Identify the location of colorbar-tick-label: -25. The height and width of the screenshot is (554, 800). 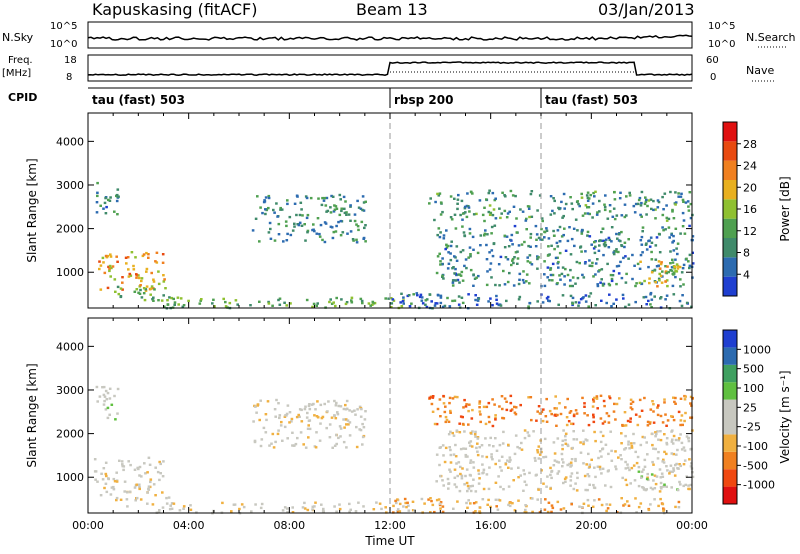
(752, 427).